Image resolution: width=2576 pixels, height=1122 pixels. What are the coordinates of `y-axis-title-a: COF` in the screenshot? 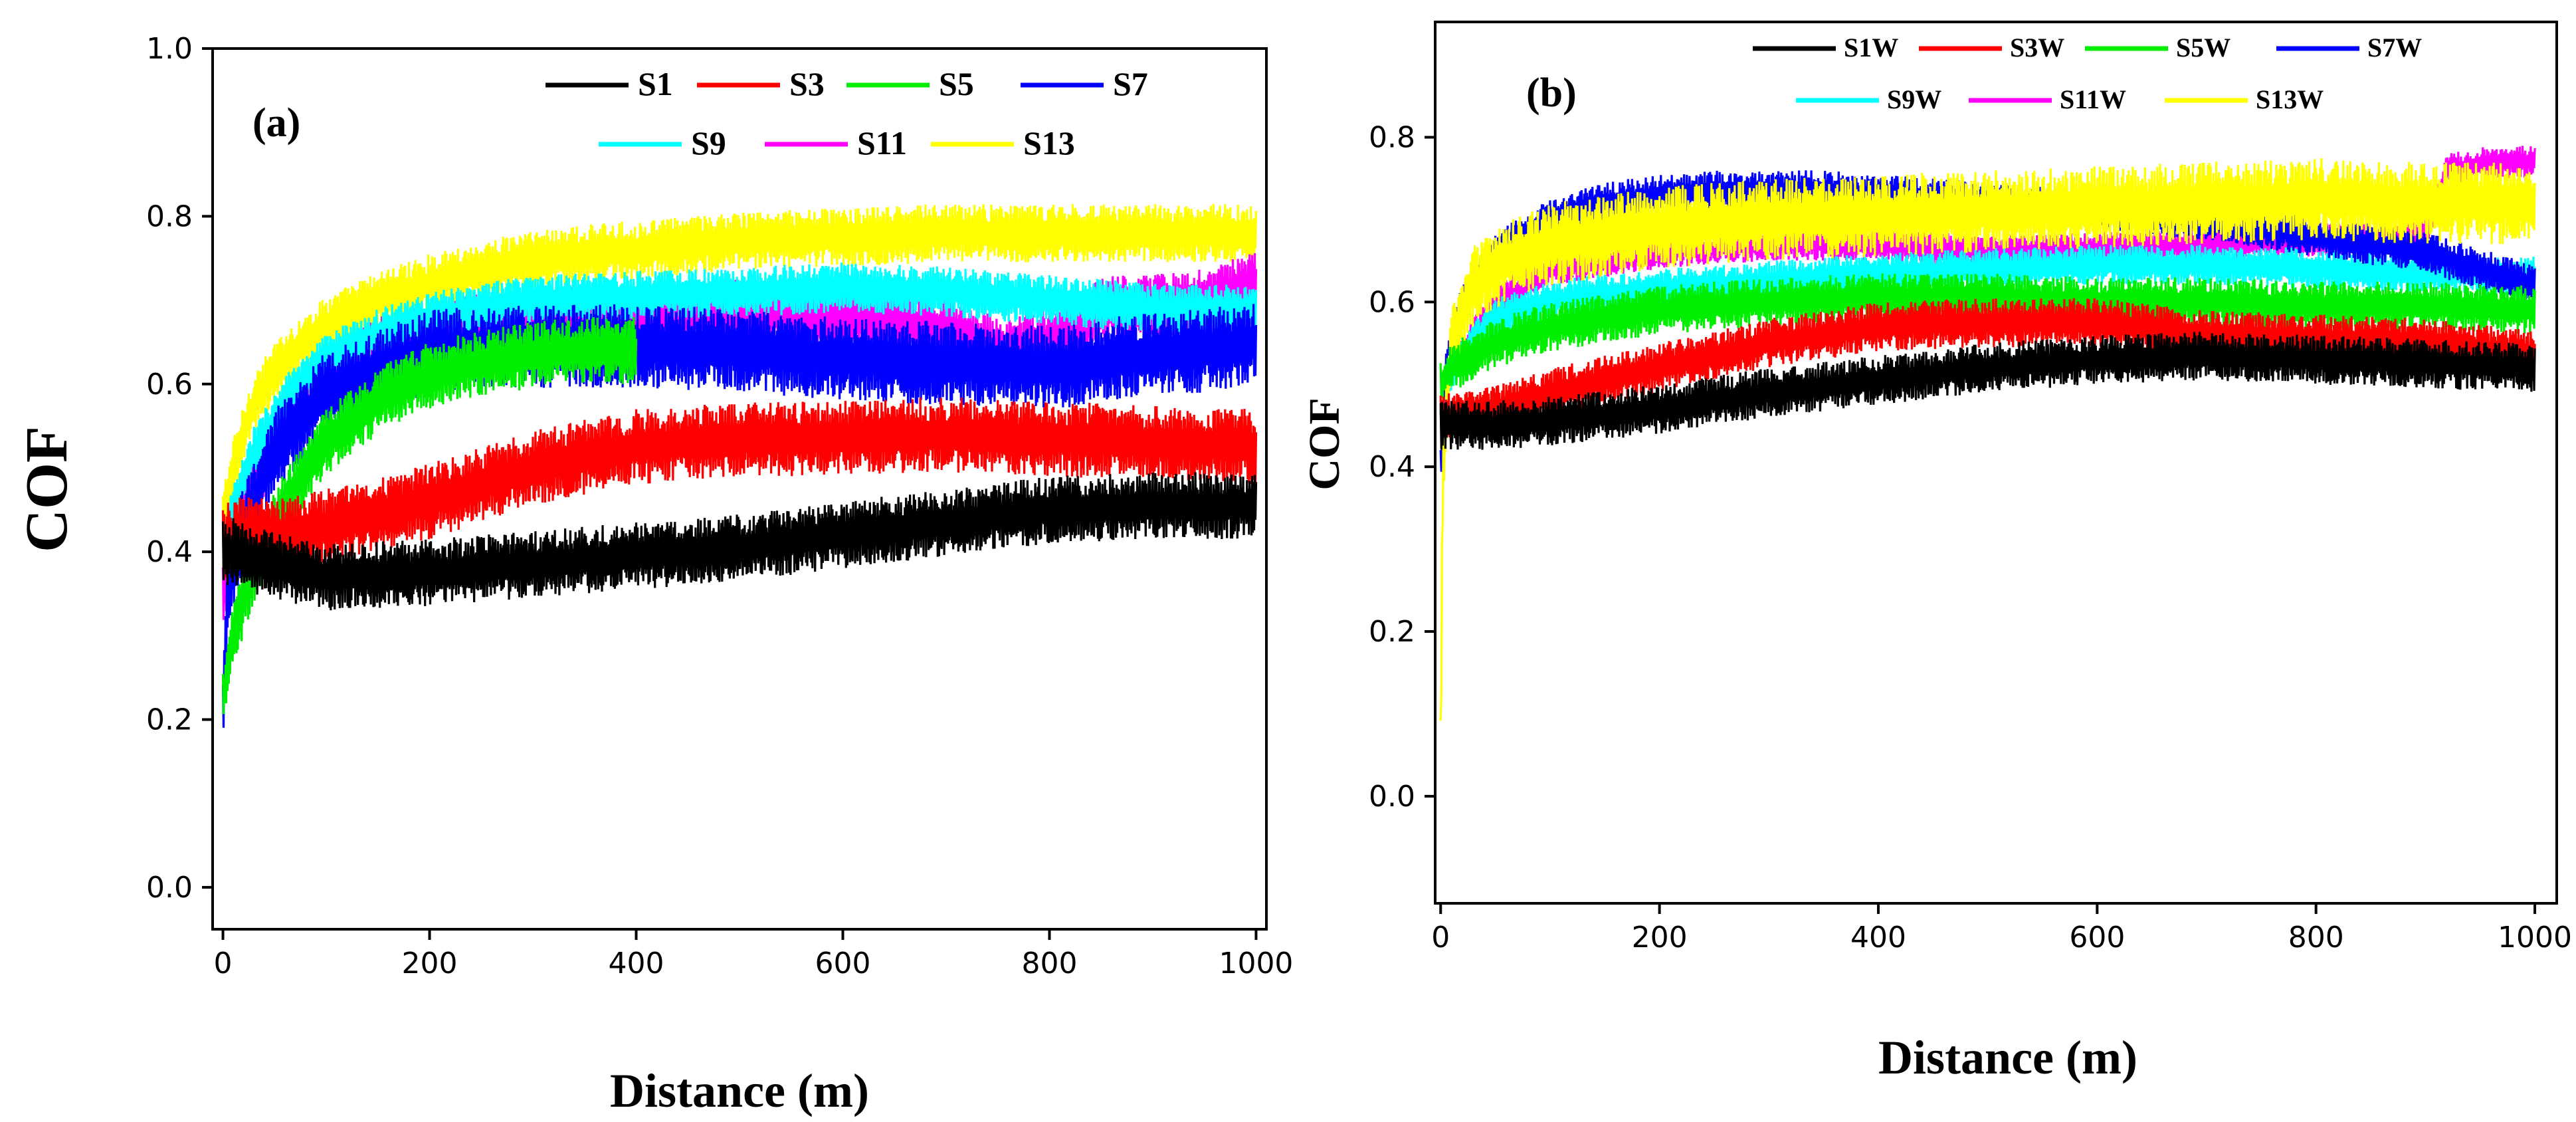 It's located at (47, 489).